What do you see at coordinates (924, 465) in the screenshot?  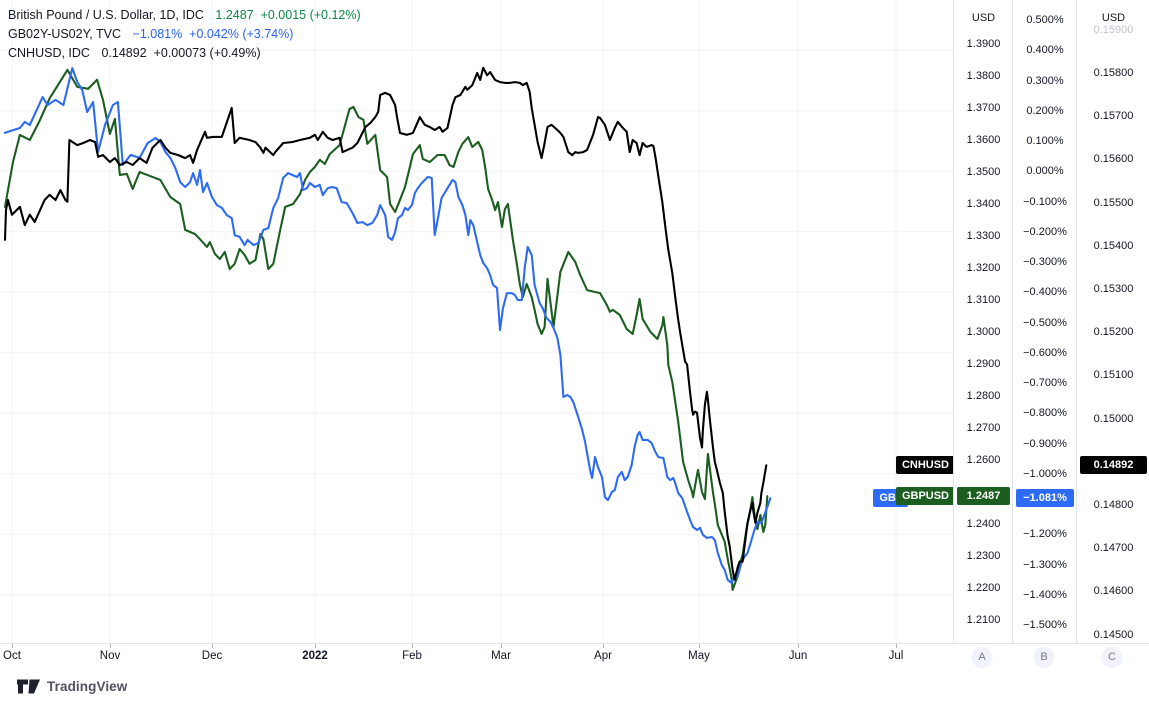 I see `series-label-pill-cnhusd: CNHUSD` at bounding box center [924, 465].